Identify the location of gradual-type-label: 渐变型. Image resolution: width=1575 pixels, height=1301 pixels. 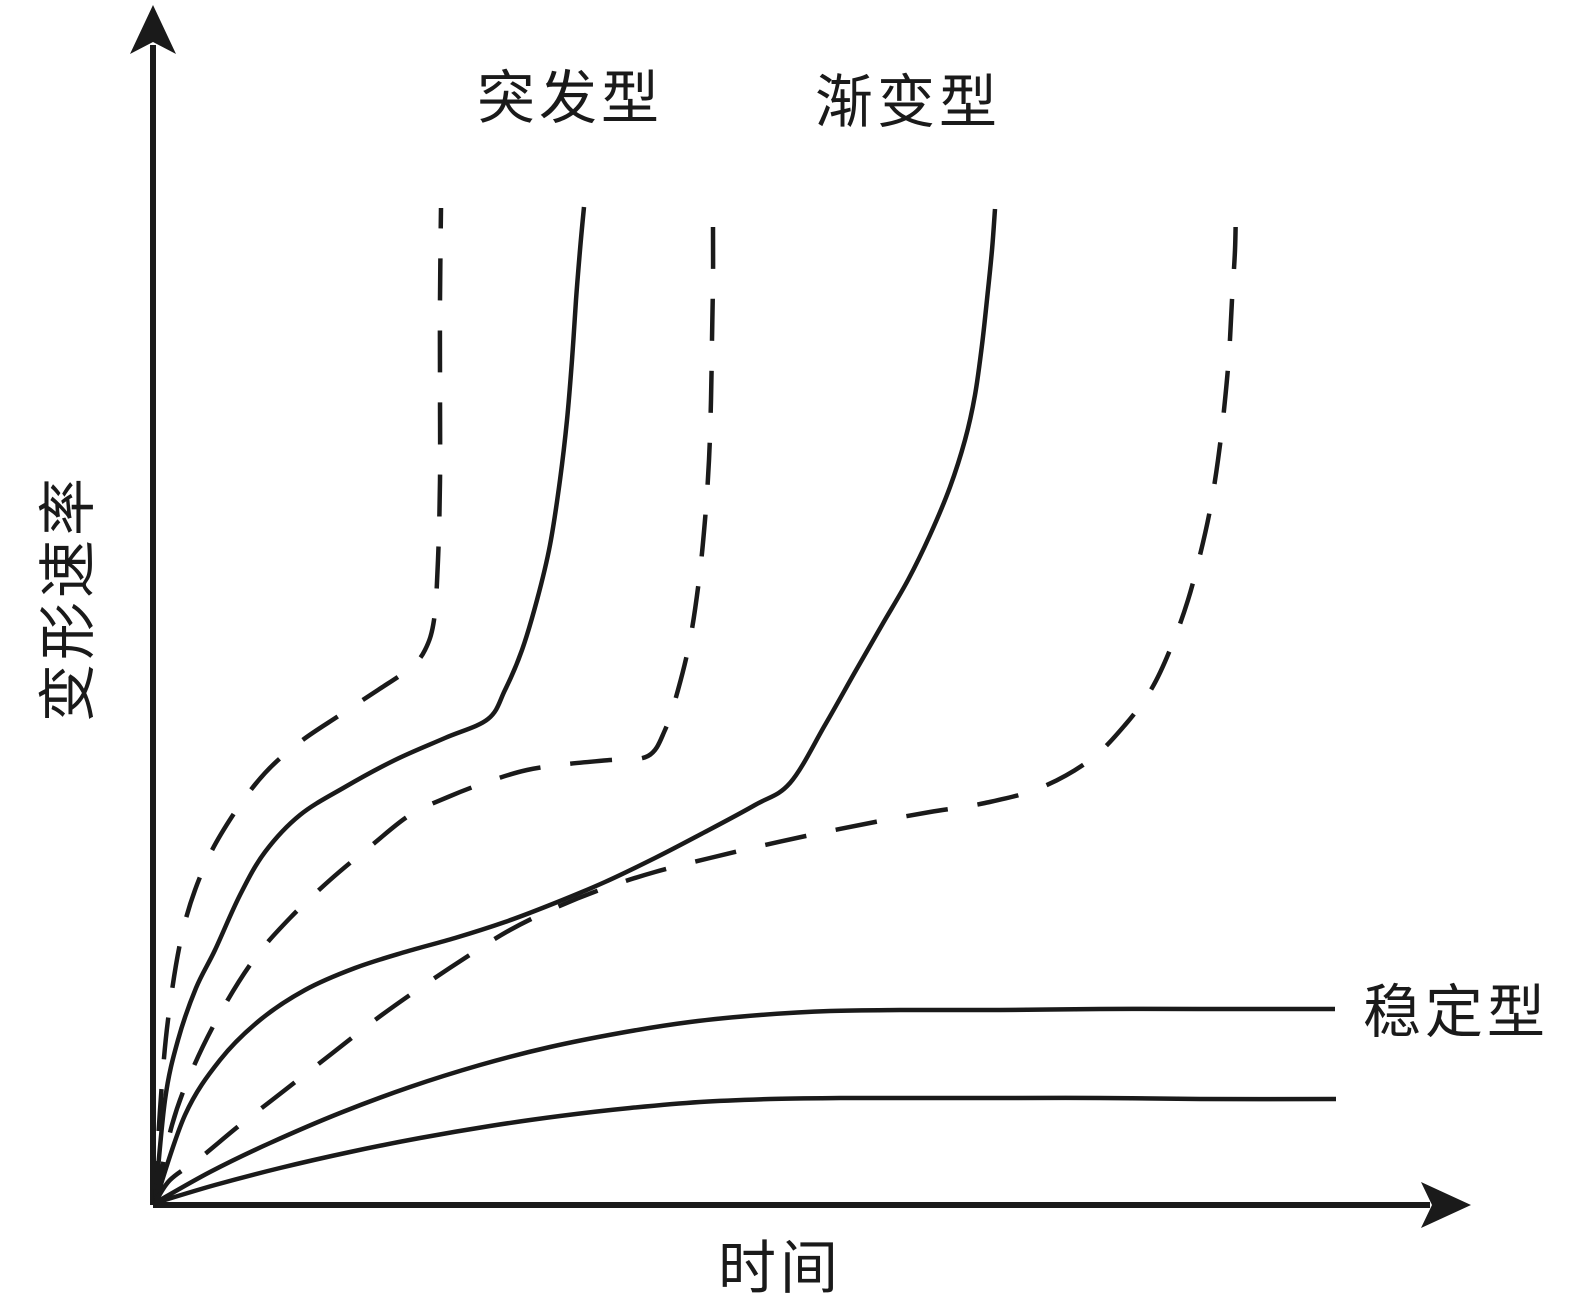
(908, 102).